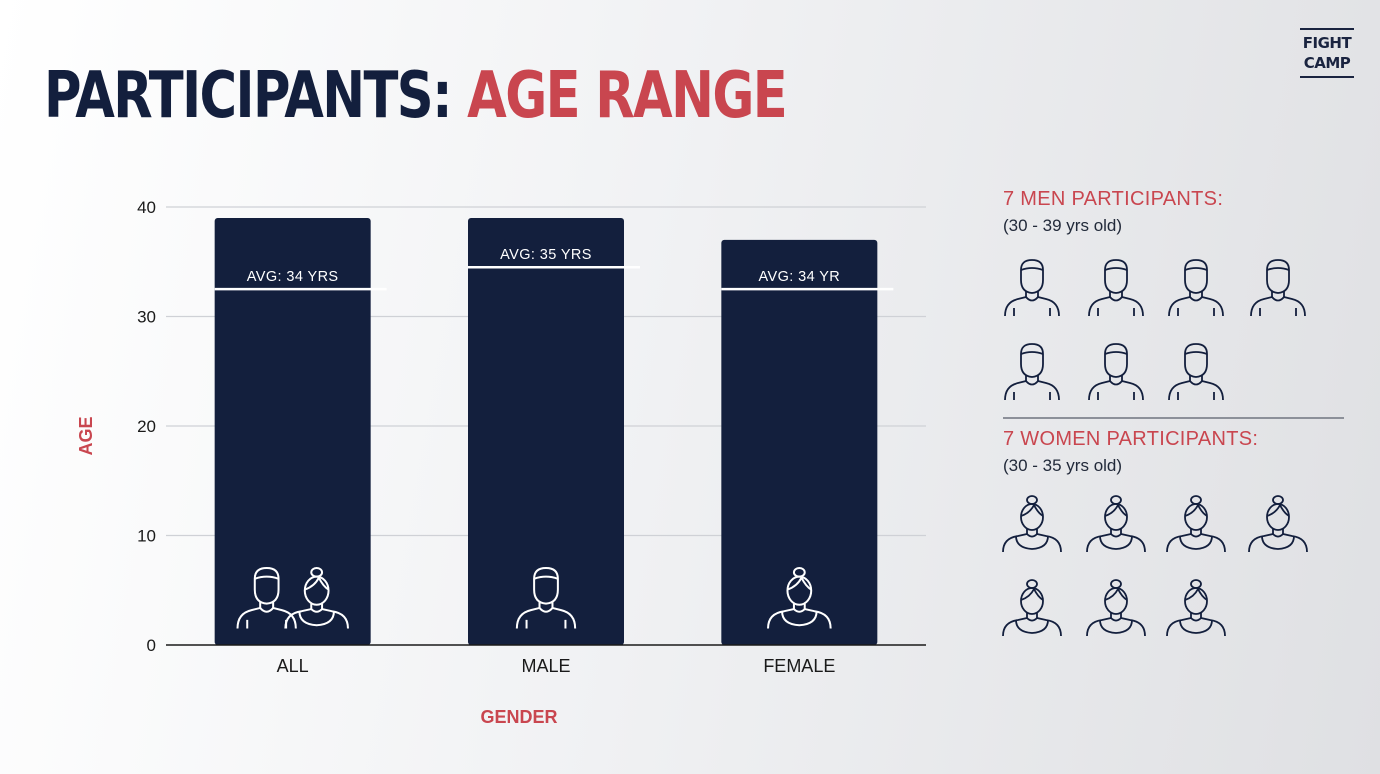  Describe the element at coordinates (1063, 465) in the screenshot. I see `women-age-range: (30 - 35 yrs old)` at that location.